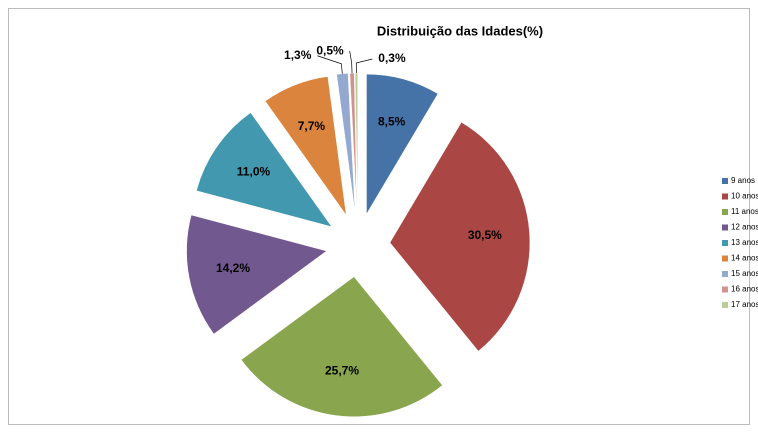  Describe the element at coordinates (743, 180) in the screenshot. I see `legend-label: 9 anos` at that location.